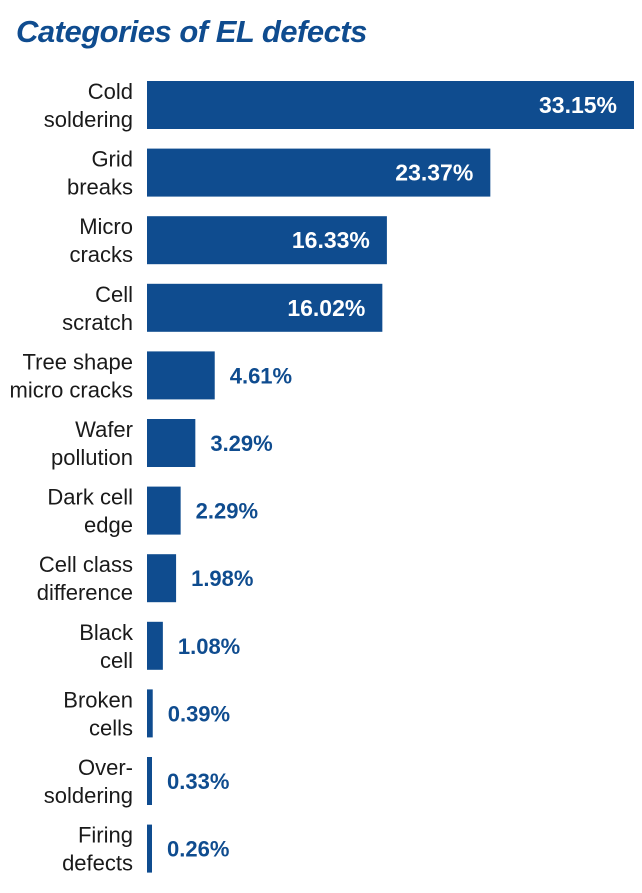  What do you see at coordinates (90, 511) in the screenshot?
I see `category-label-dark-cell-edge: Dark cell edge` at bounding box center [90, 511].